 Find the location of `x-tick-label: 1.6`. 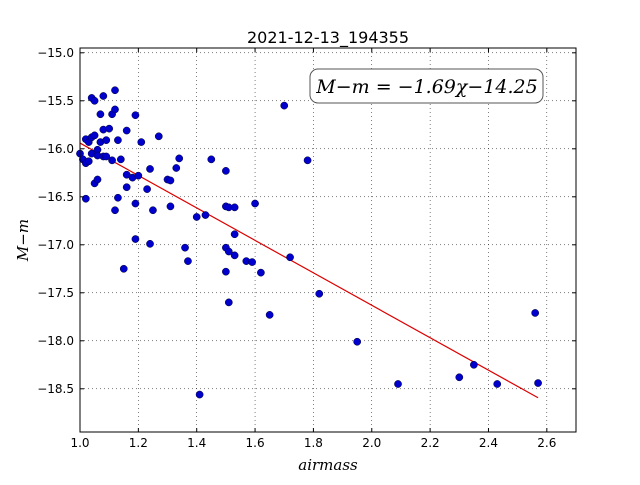

x-tick-label: 1.6 is located at coordinates (255, 443).